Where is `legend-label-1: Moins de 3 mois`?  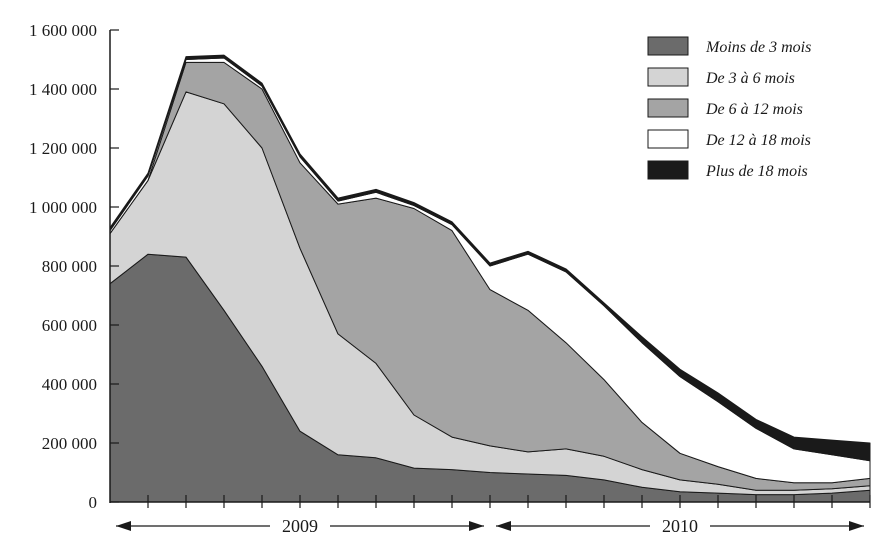 legend-label-1: Moins de 3 mois is located at coordinates (758, 47).